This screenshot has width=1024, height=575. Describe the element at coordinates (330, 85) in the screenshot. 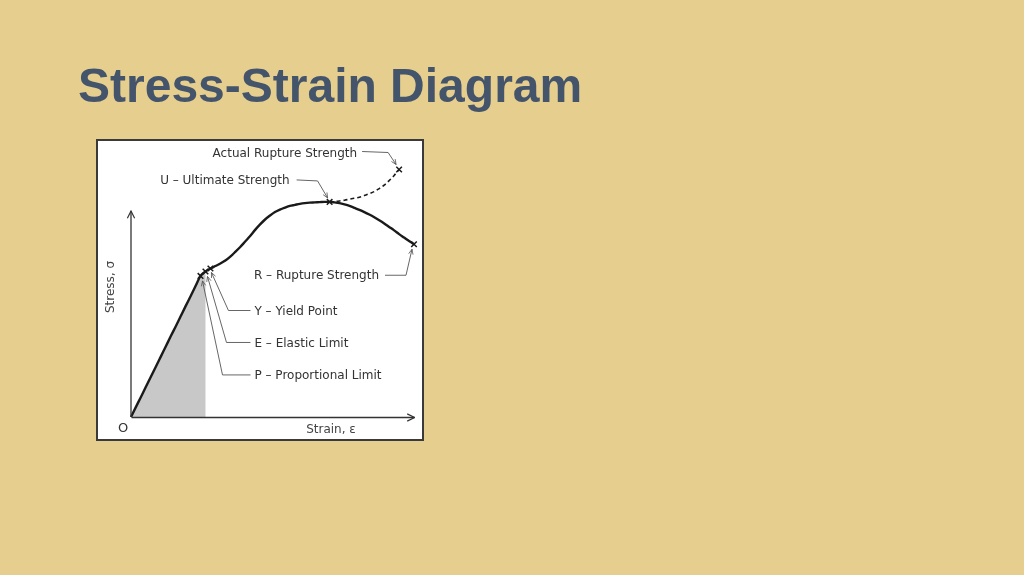

I see `chart-title: Stress-Strain Diagram` at that location.